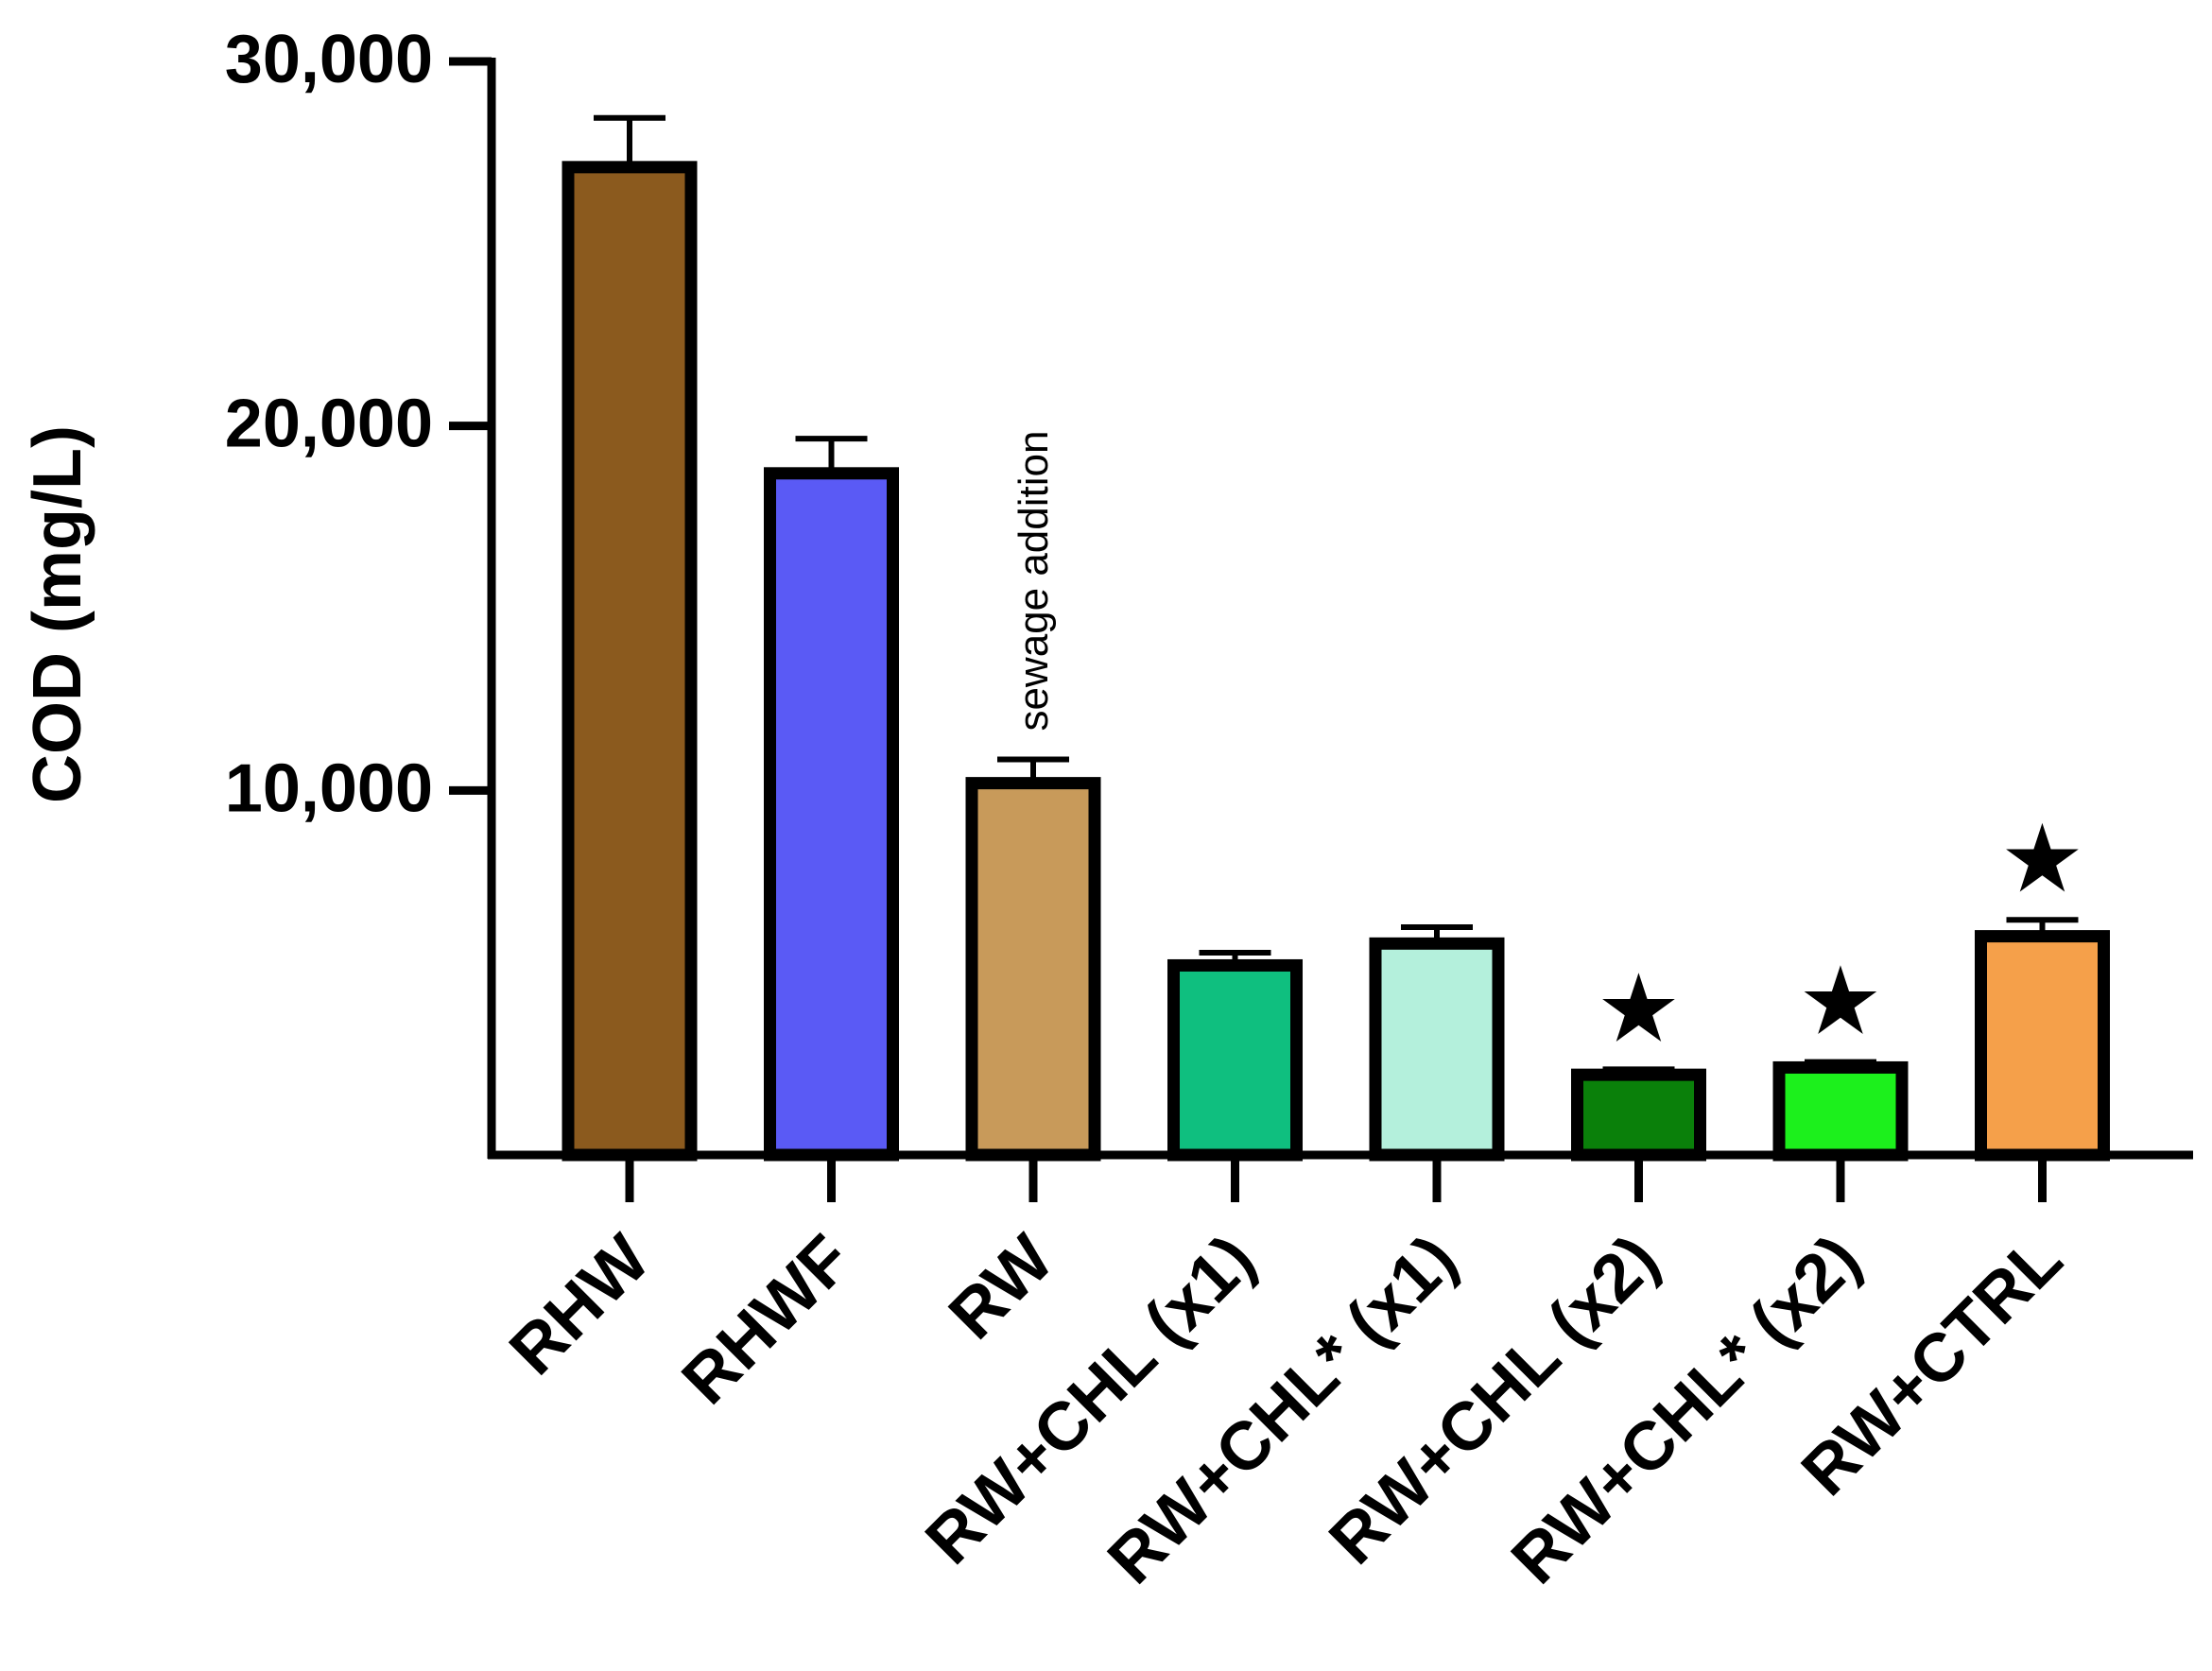 The height and width of the screenshot is (1671, 2212). I want to click on annotation-label: sewage addition, so click(1034, 581).